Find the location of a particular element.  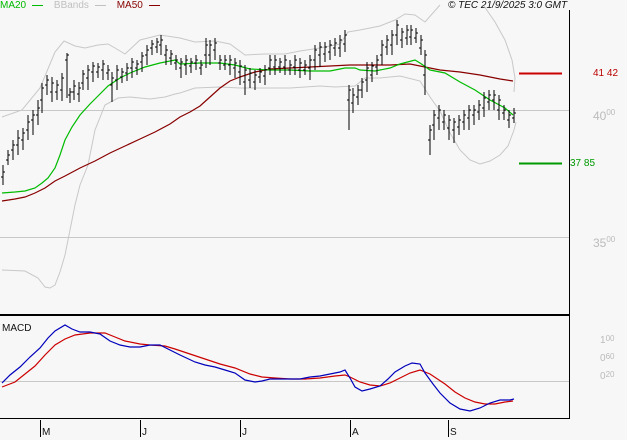

macd-label-100: 100 is located at coordinates (607, 340).